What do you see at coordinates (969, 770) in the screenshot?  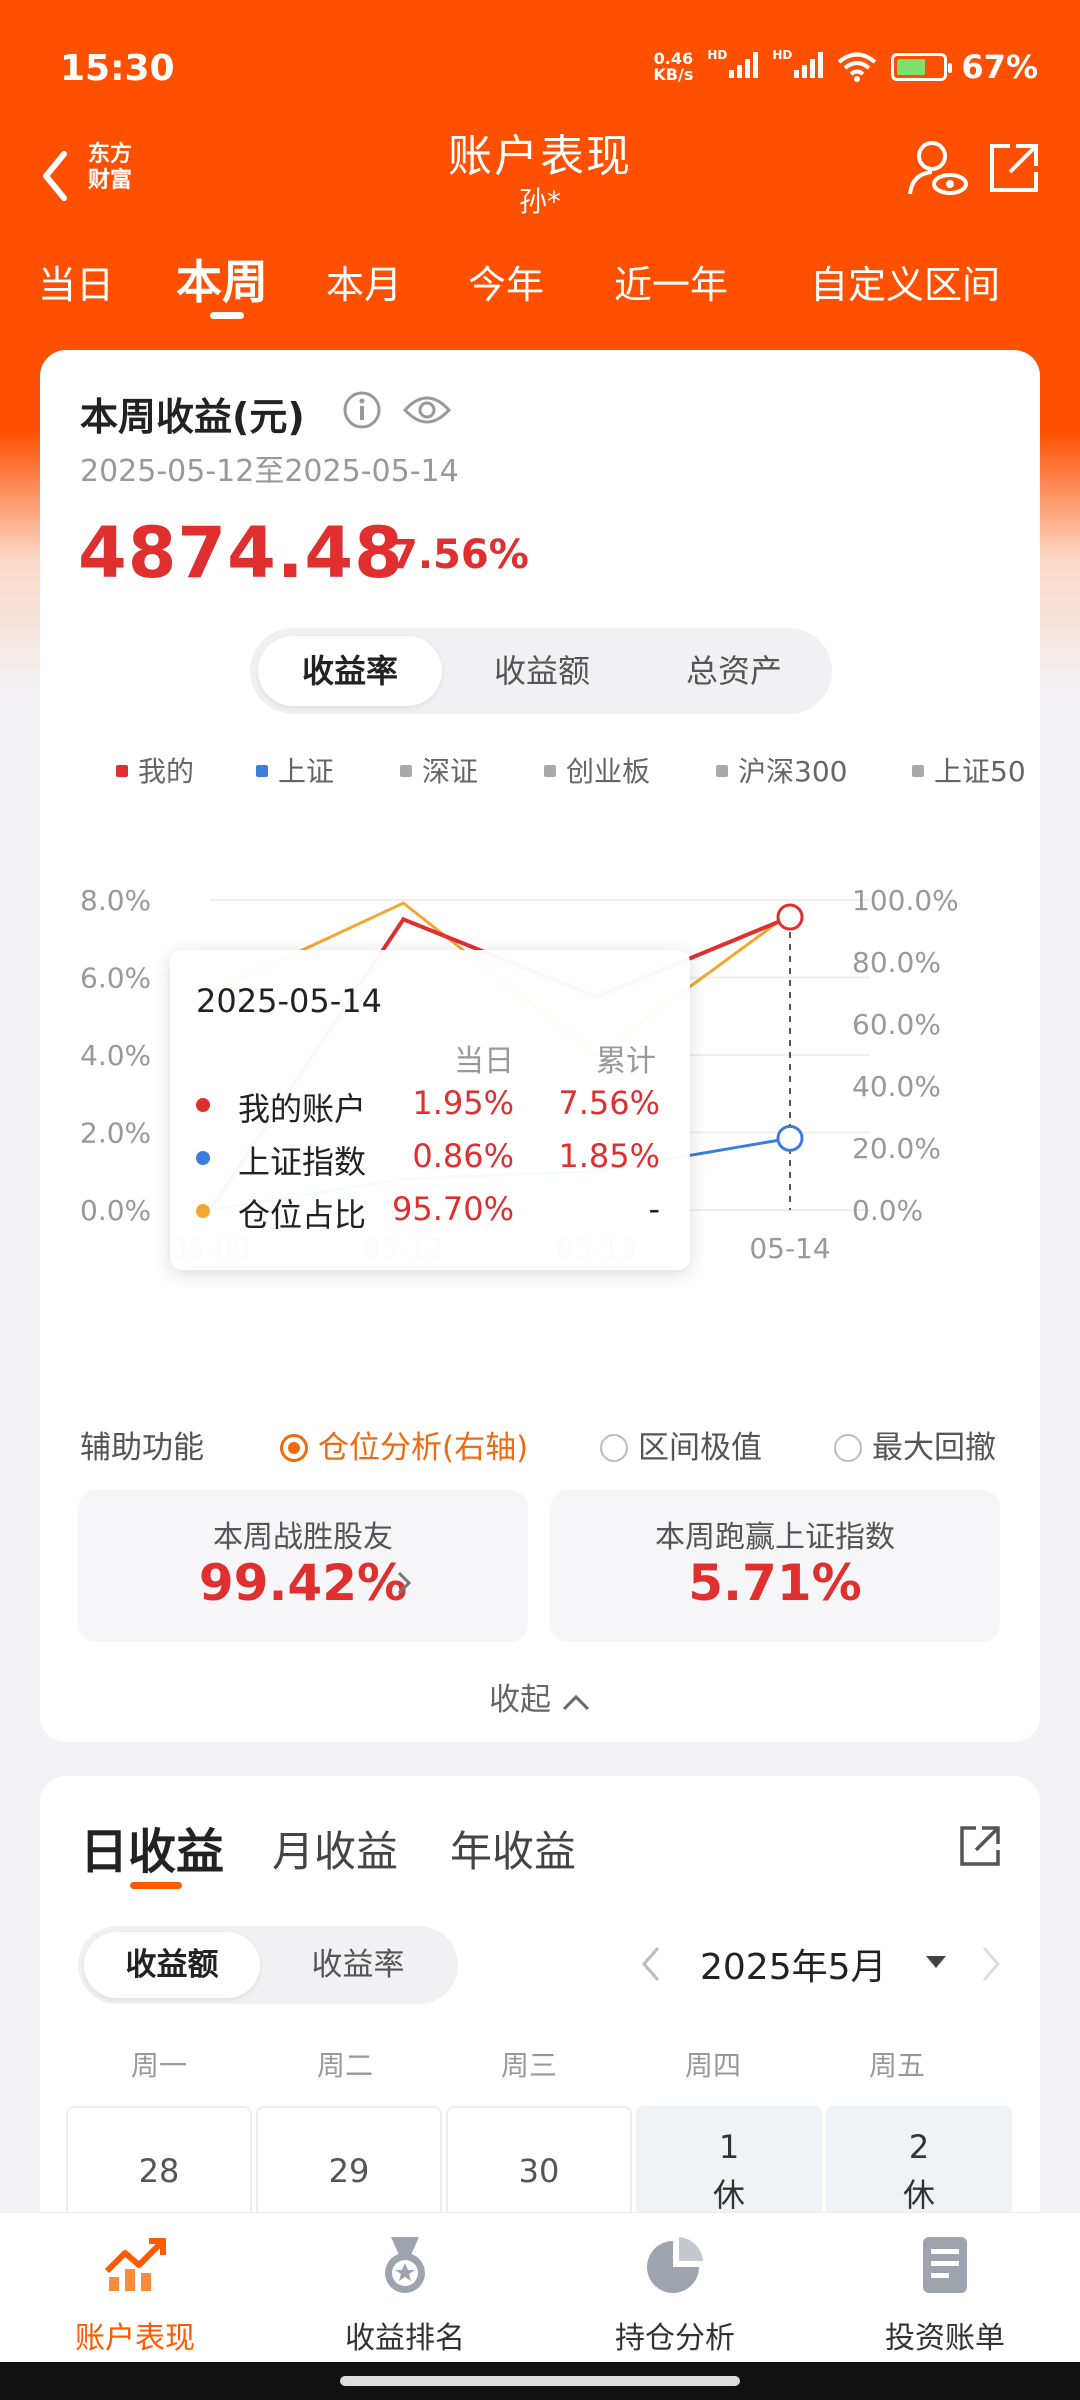 I see `legend-sse50: 上证50` at bounding box center [969, 770].